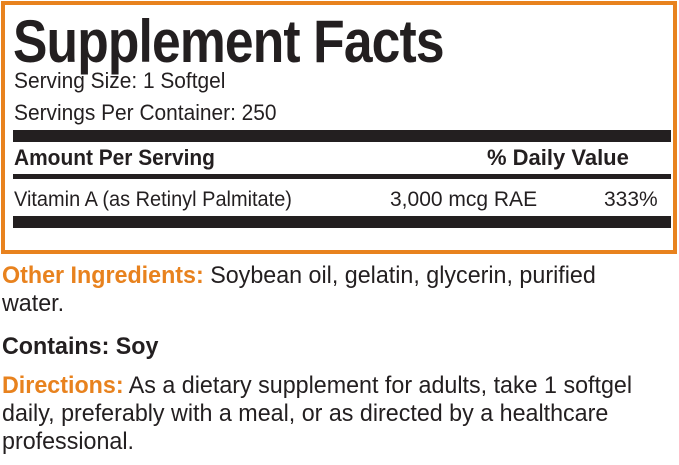 This screenshot has width=679, height=465. What do you see at coordinates (120, 80) in the screenshot?
I see `serving-size: Serving Size: 1 Softgel` at bounding box center [120, 80].